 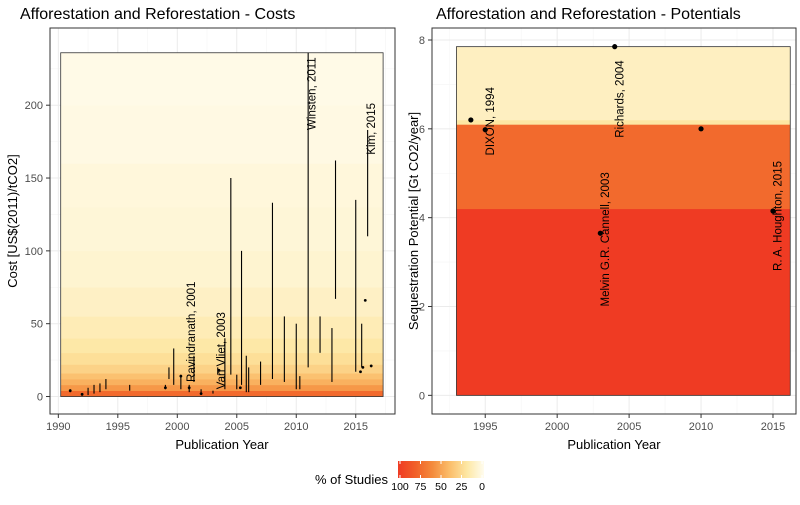 I want to click on potentials-annotation: Melvin G.R. Cannell, 2003, so click(x=606, y=239).